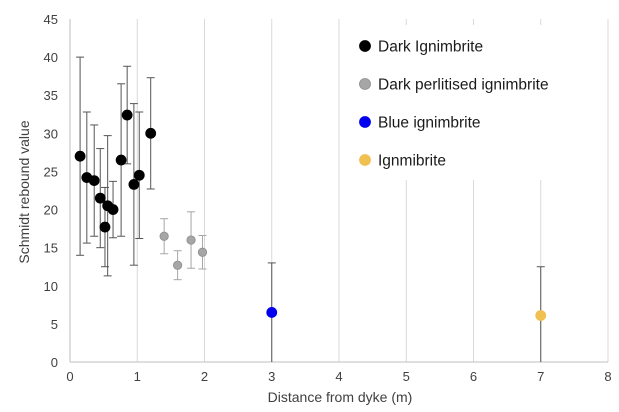  I want to click on y-tick-label: 40, so click(51, 57).